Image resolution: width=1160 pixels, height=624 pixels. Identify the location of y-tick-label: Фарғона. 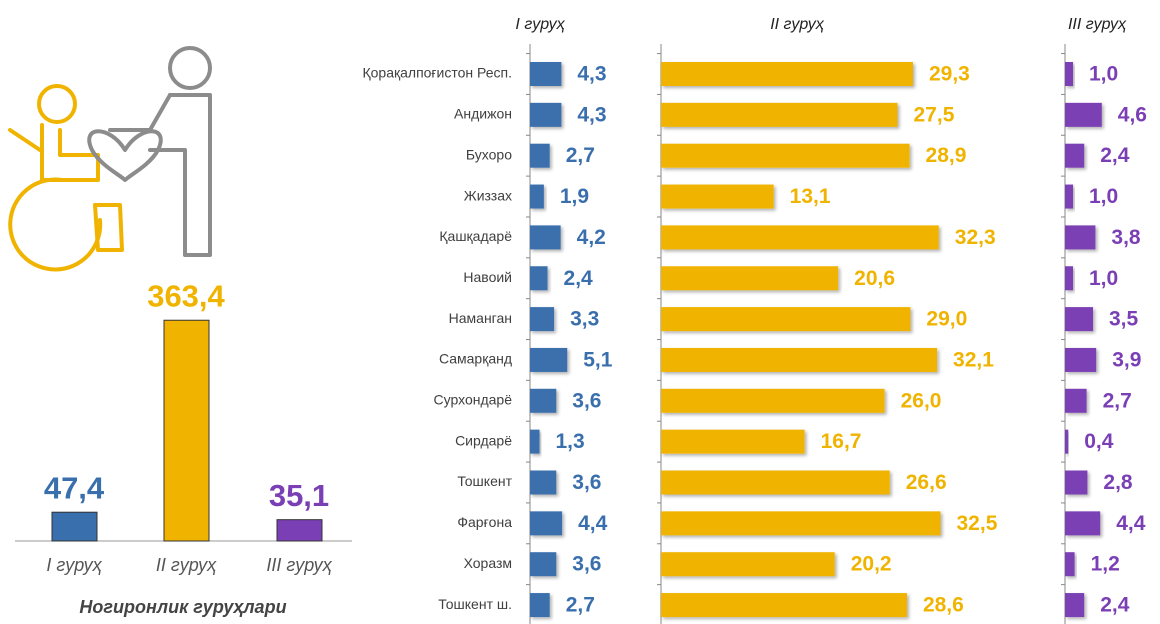
(484, 522).